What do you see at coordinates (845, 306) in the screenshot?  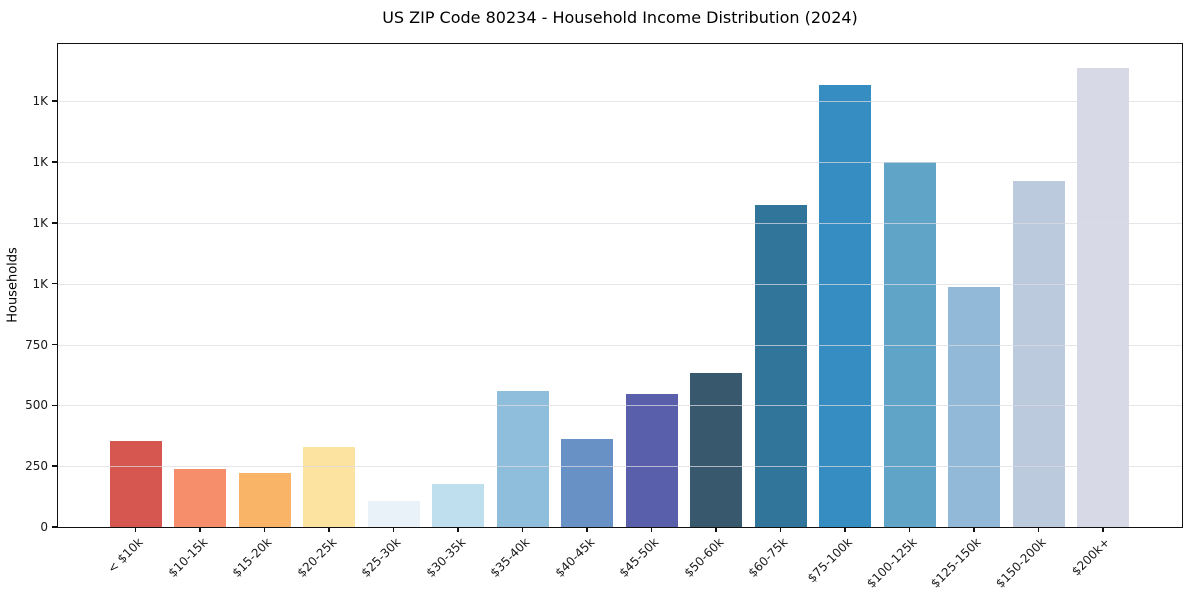 I see `bar-$75-100k` at bounding box center [845, 306].